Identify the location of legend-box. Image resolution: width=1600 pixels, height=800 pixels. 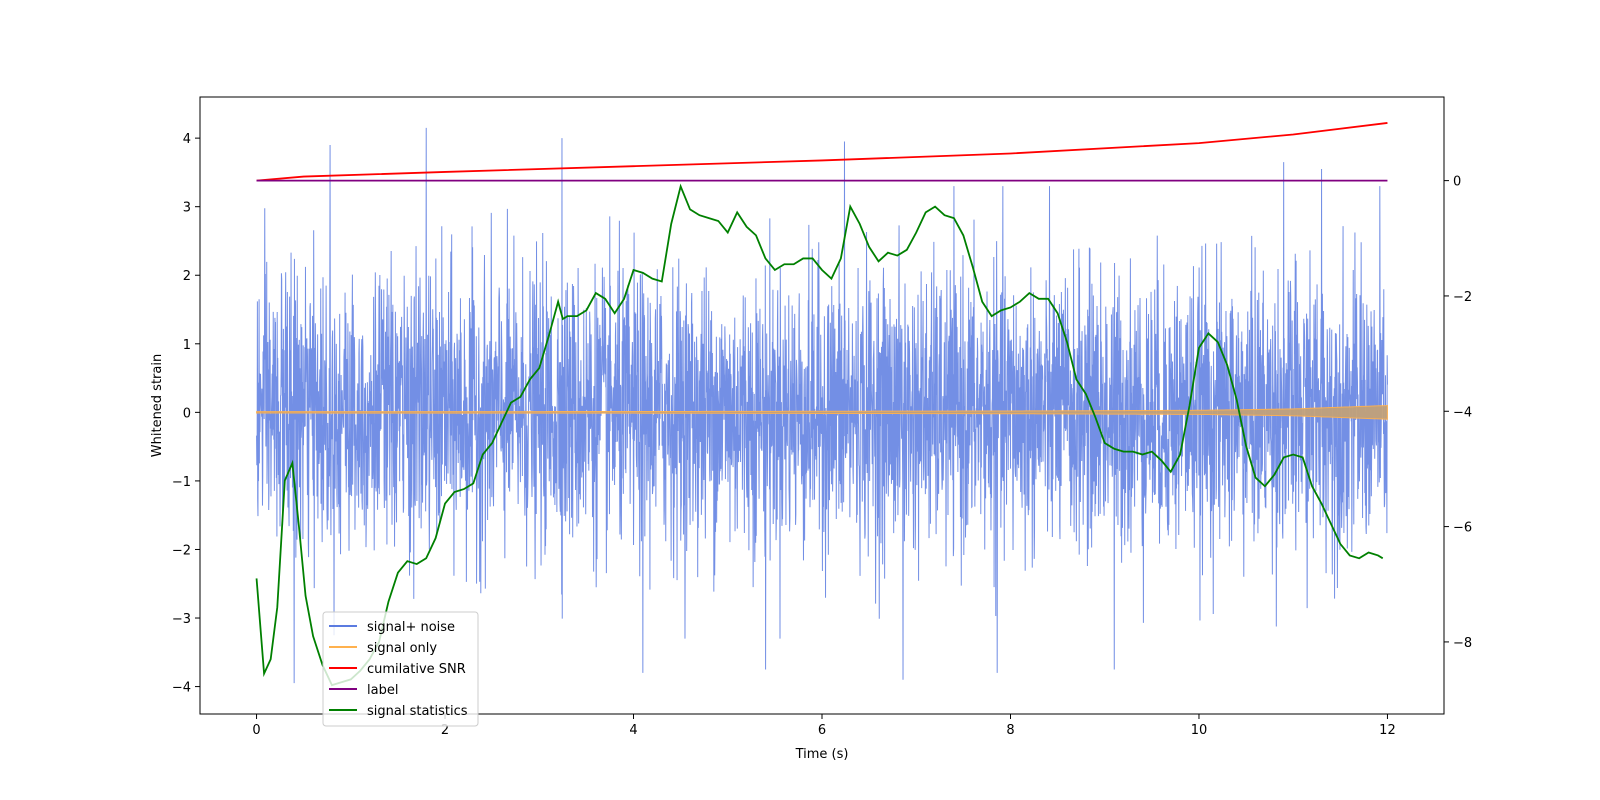
(400, 669).